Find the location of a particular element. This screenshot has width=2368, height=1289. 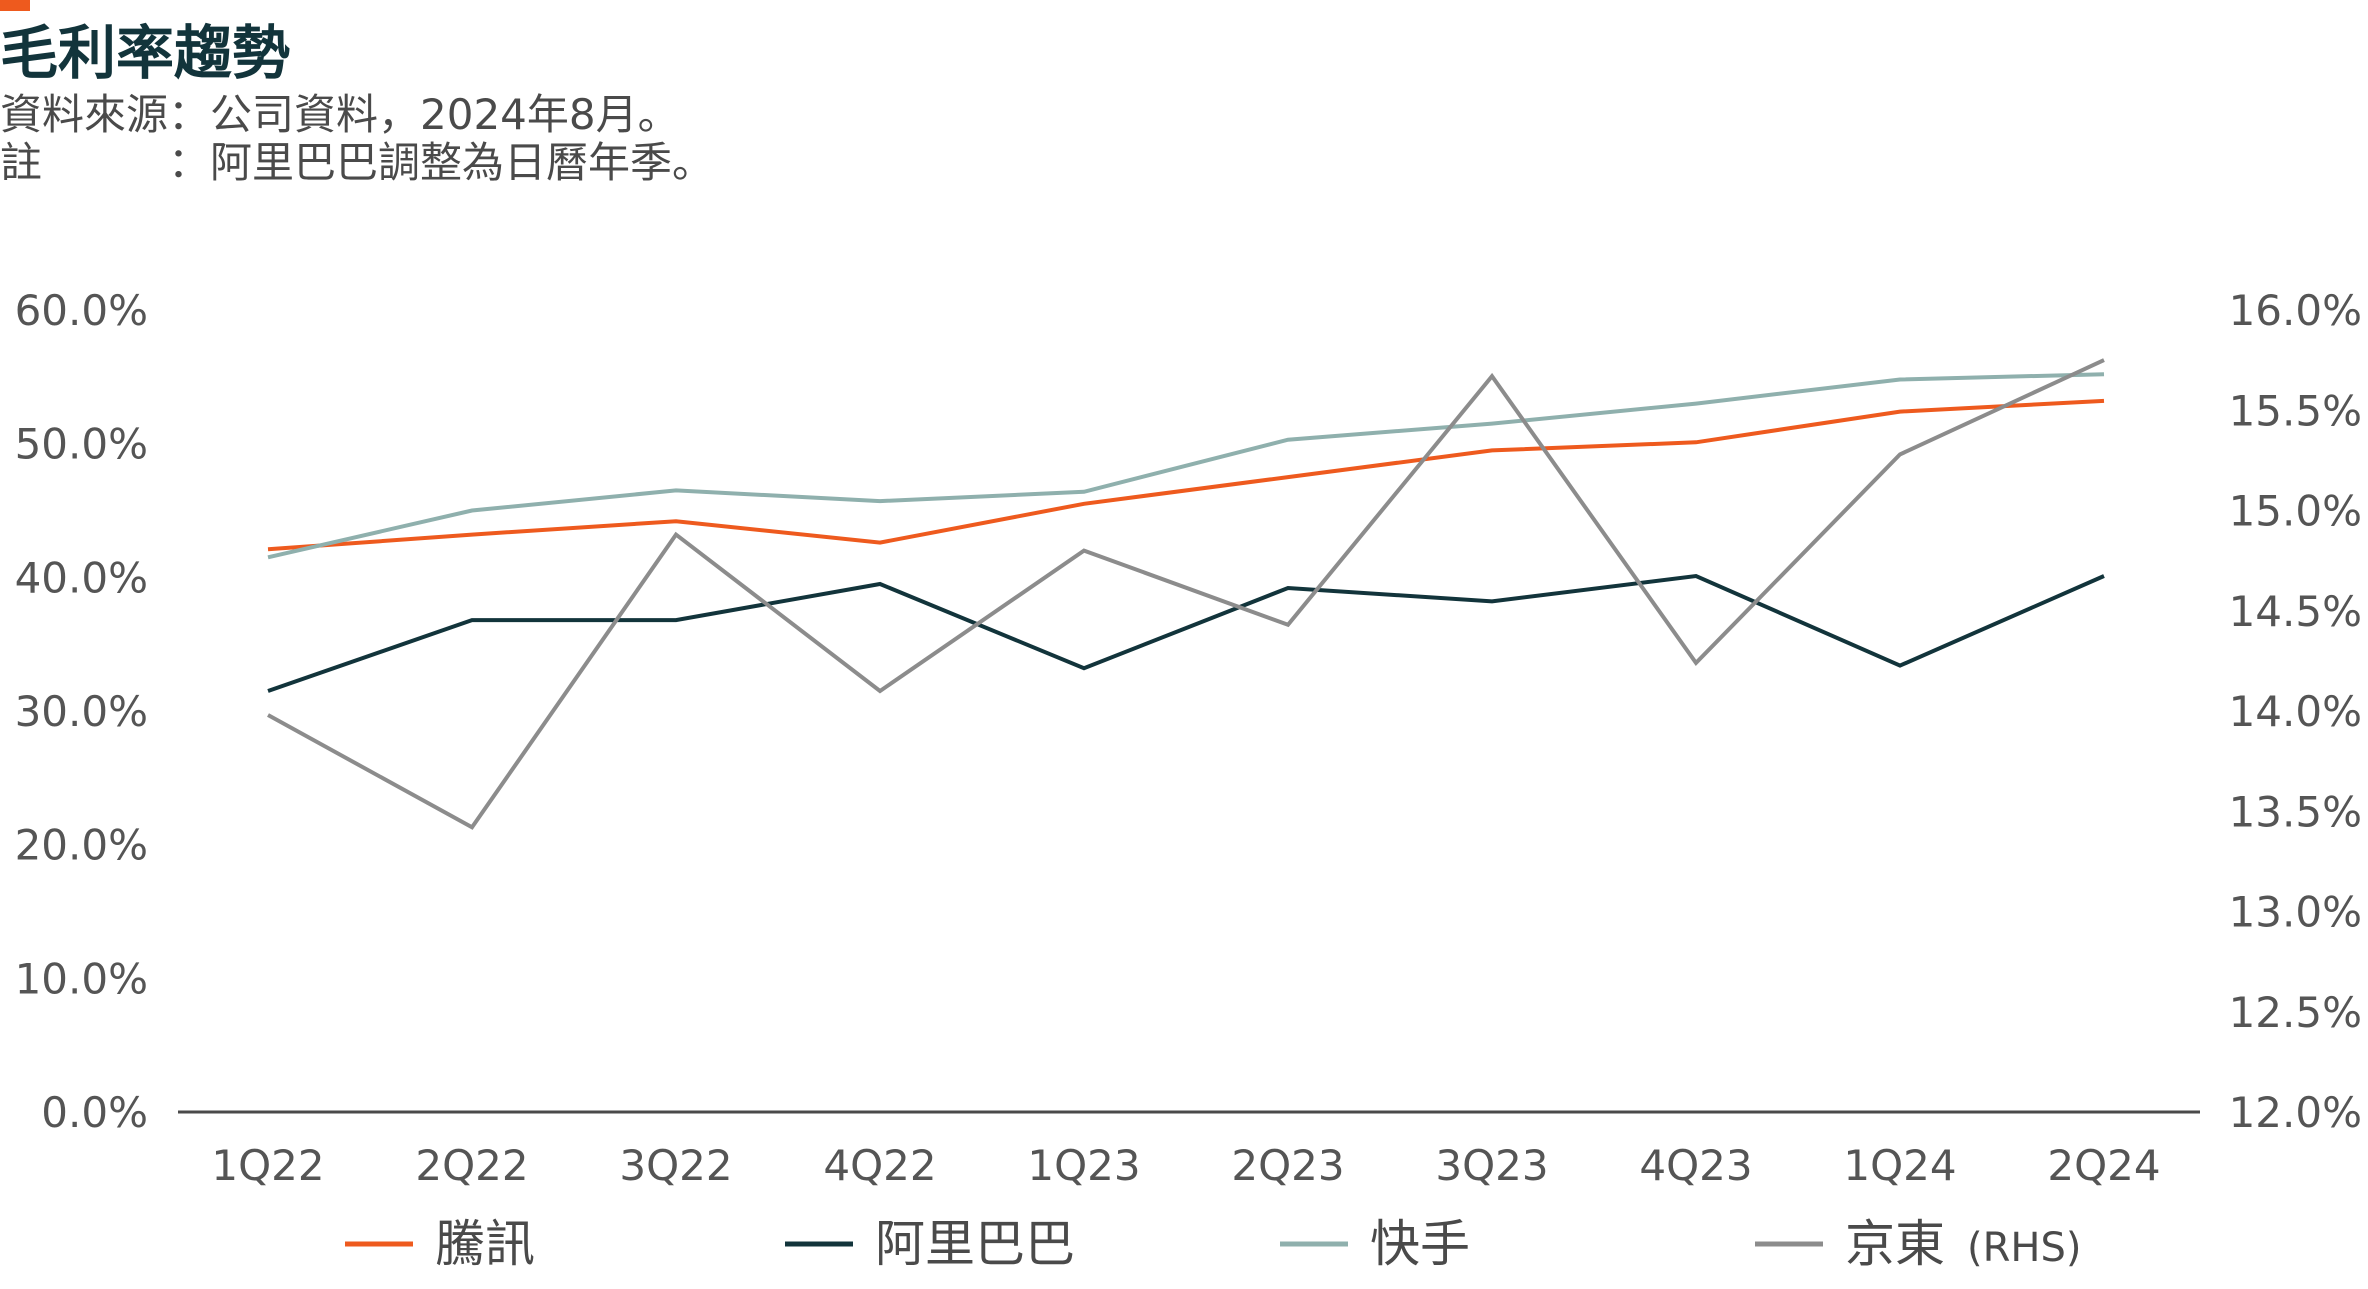

legend-suffix: (RHS) is located at coordinates (2024, 1248).